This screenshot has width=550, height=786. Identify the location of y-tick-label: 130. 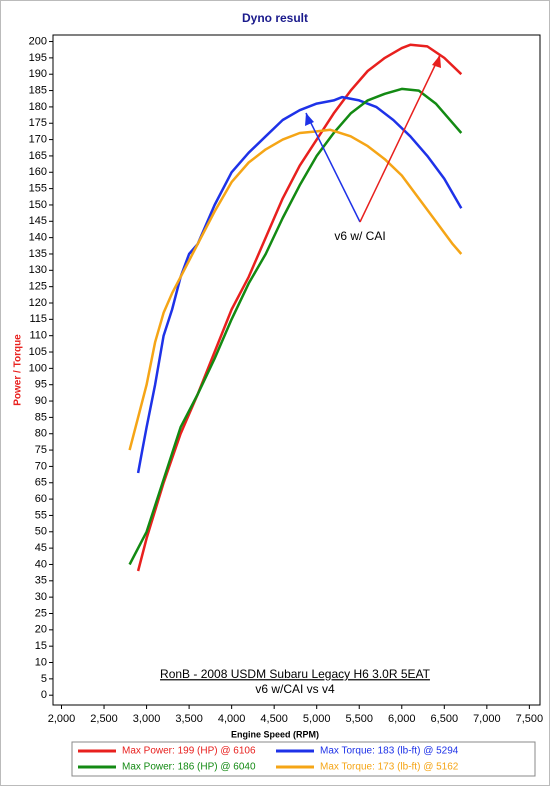
(38, 270).